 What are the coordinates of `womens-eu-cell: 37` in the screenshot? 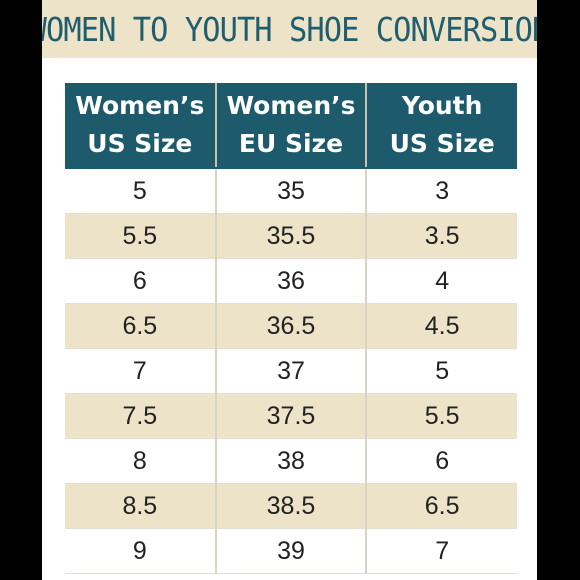 It's located at (291, 371).